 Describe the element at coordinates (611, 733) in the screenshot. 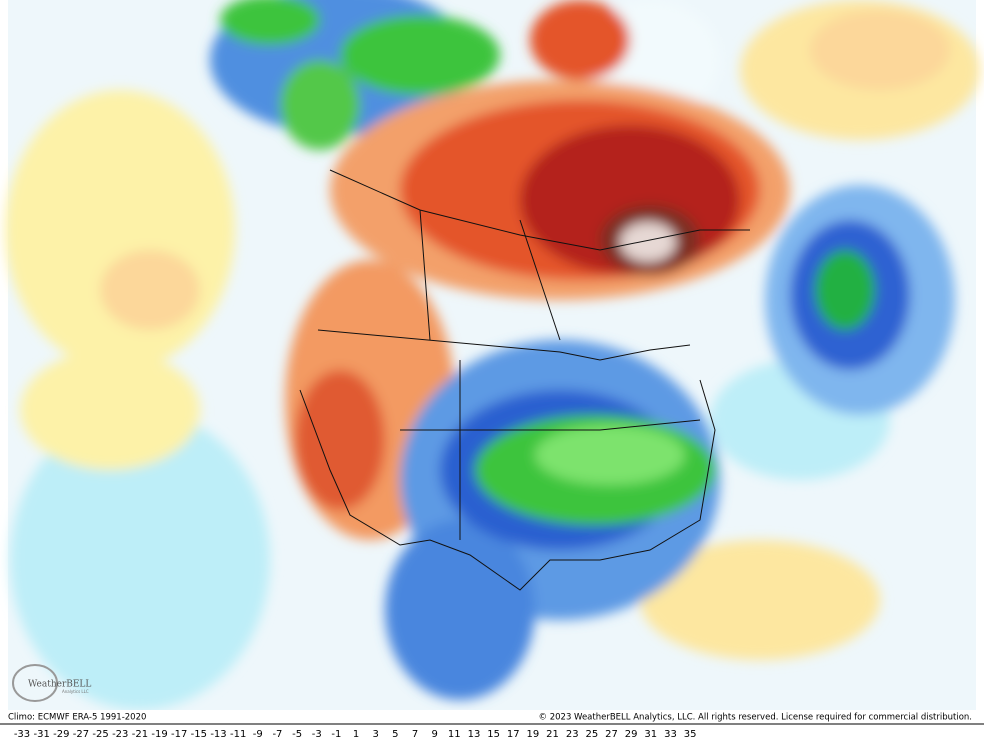

I see `scale-label: 27` at that location.